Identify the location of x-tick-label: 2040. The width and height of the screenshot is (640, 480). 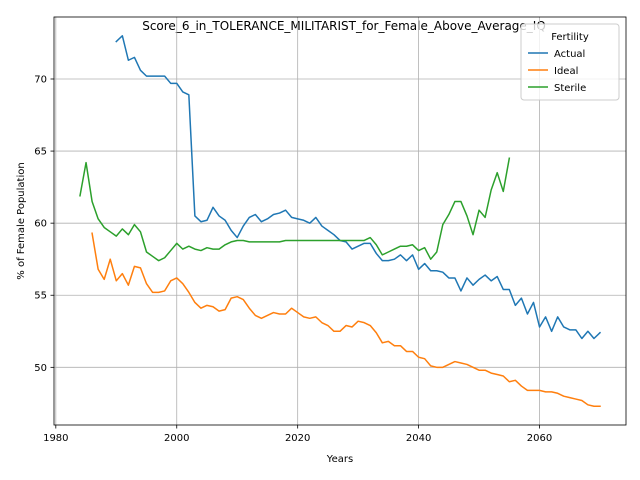
(418, 438).